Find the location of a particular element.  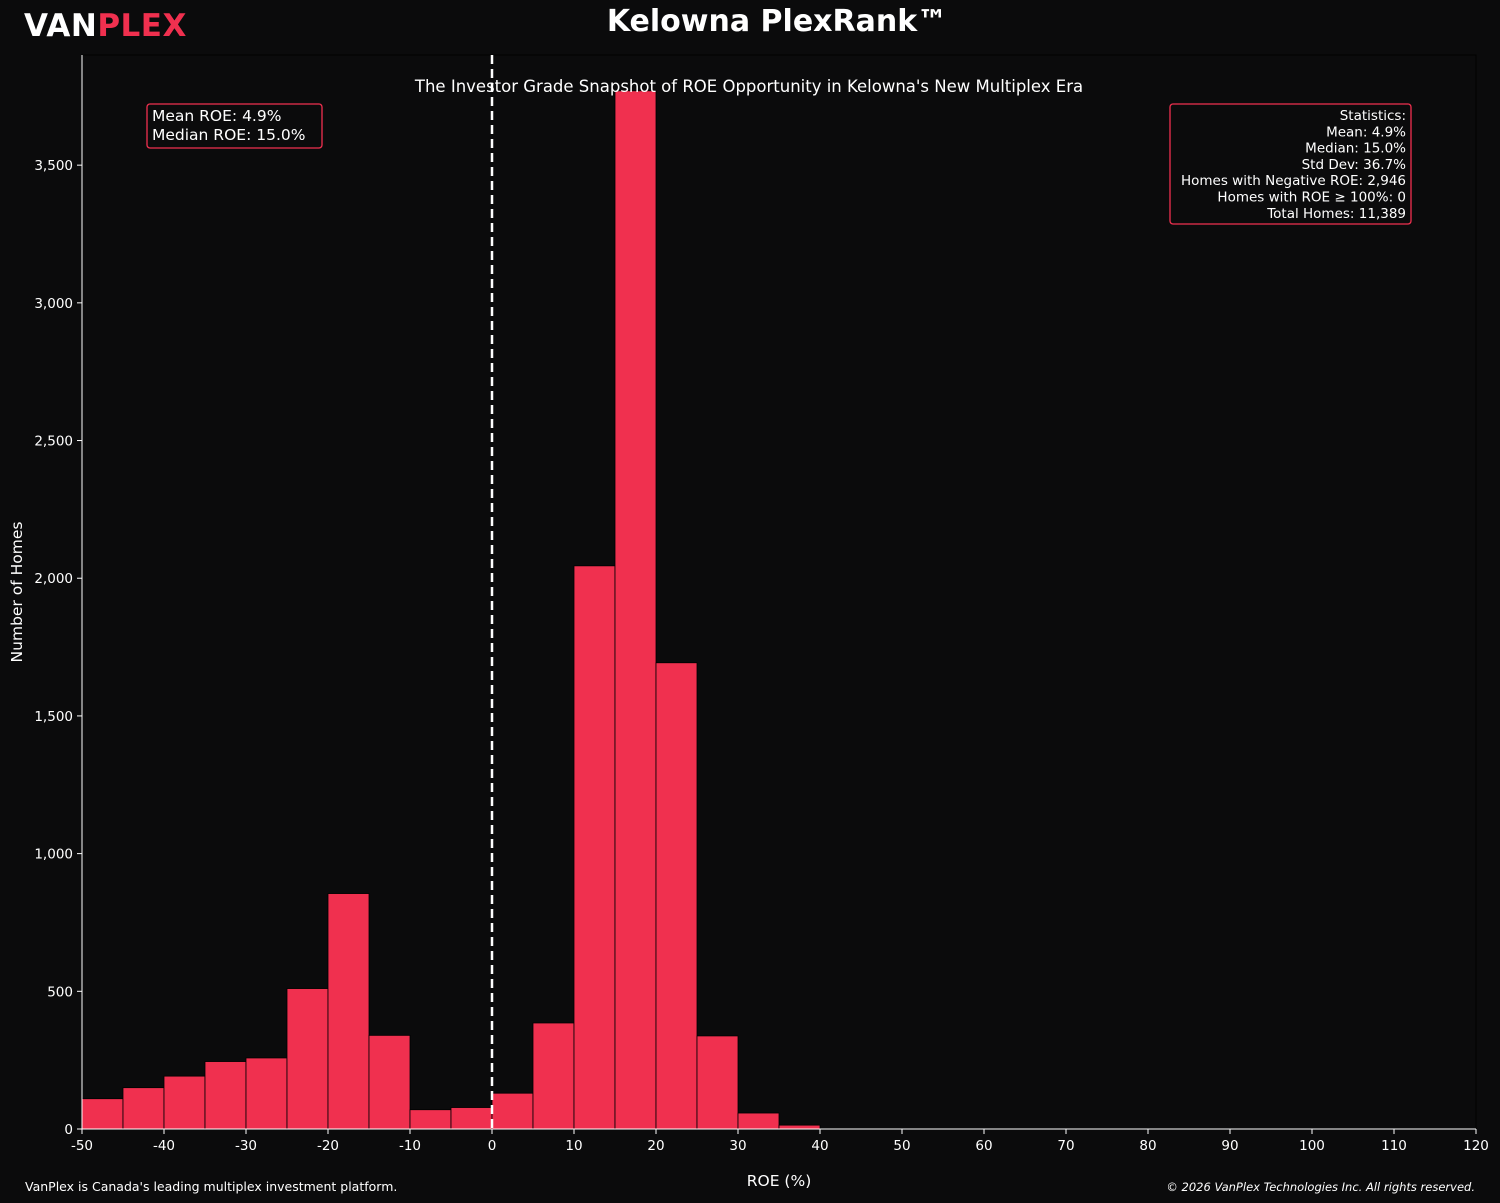

y-tick-label: 2,000 is located at coordinates (53, 579).